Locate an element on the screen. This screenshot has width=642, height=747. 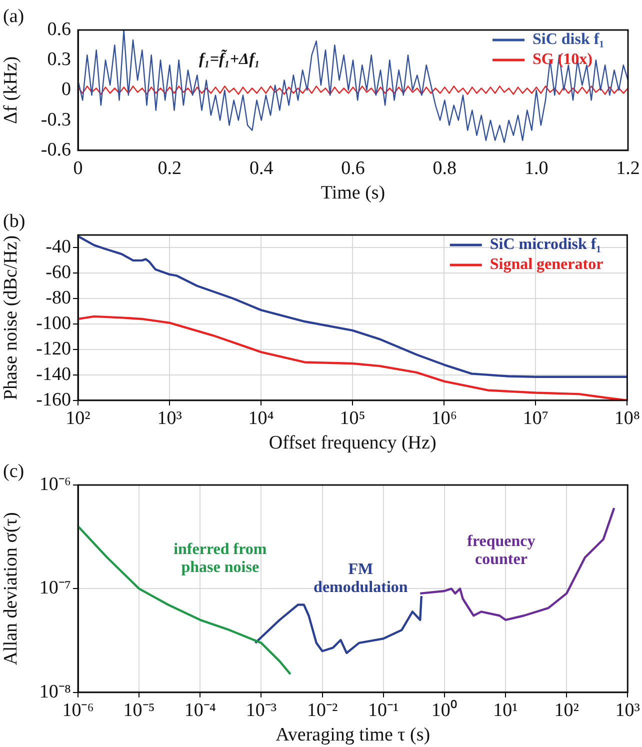
x-tick-label: 10⁴ is located at coordinates (261, 418).